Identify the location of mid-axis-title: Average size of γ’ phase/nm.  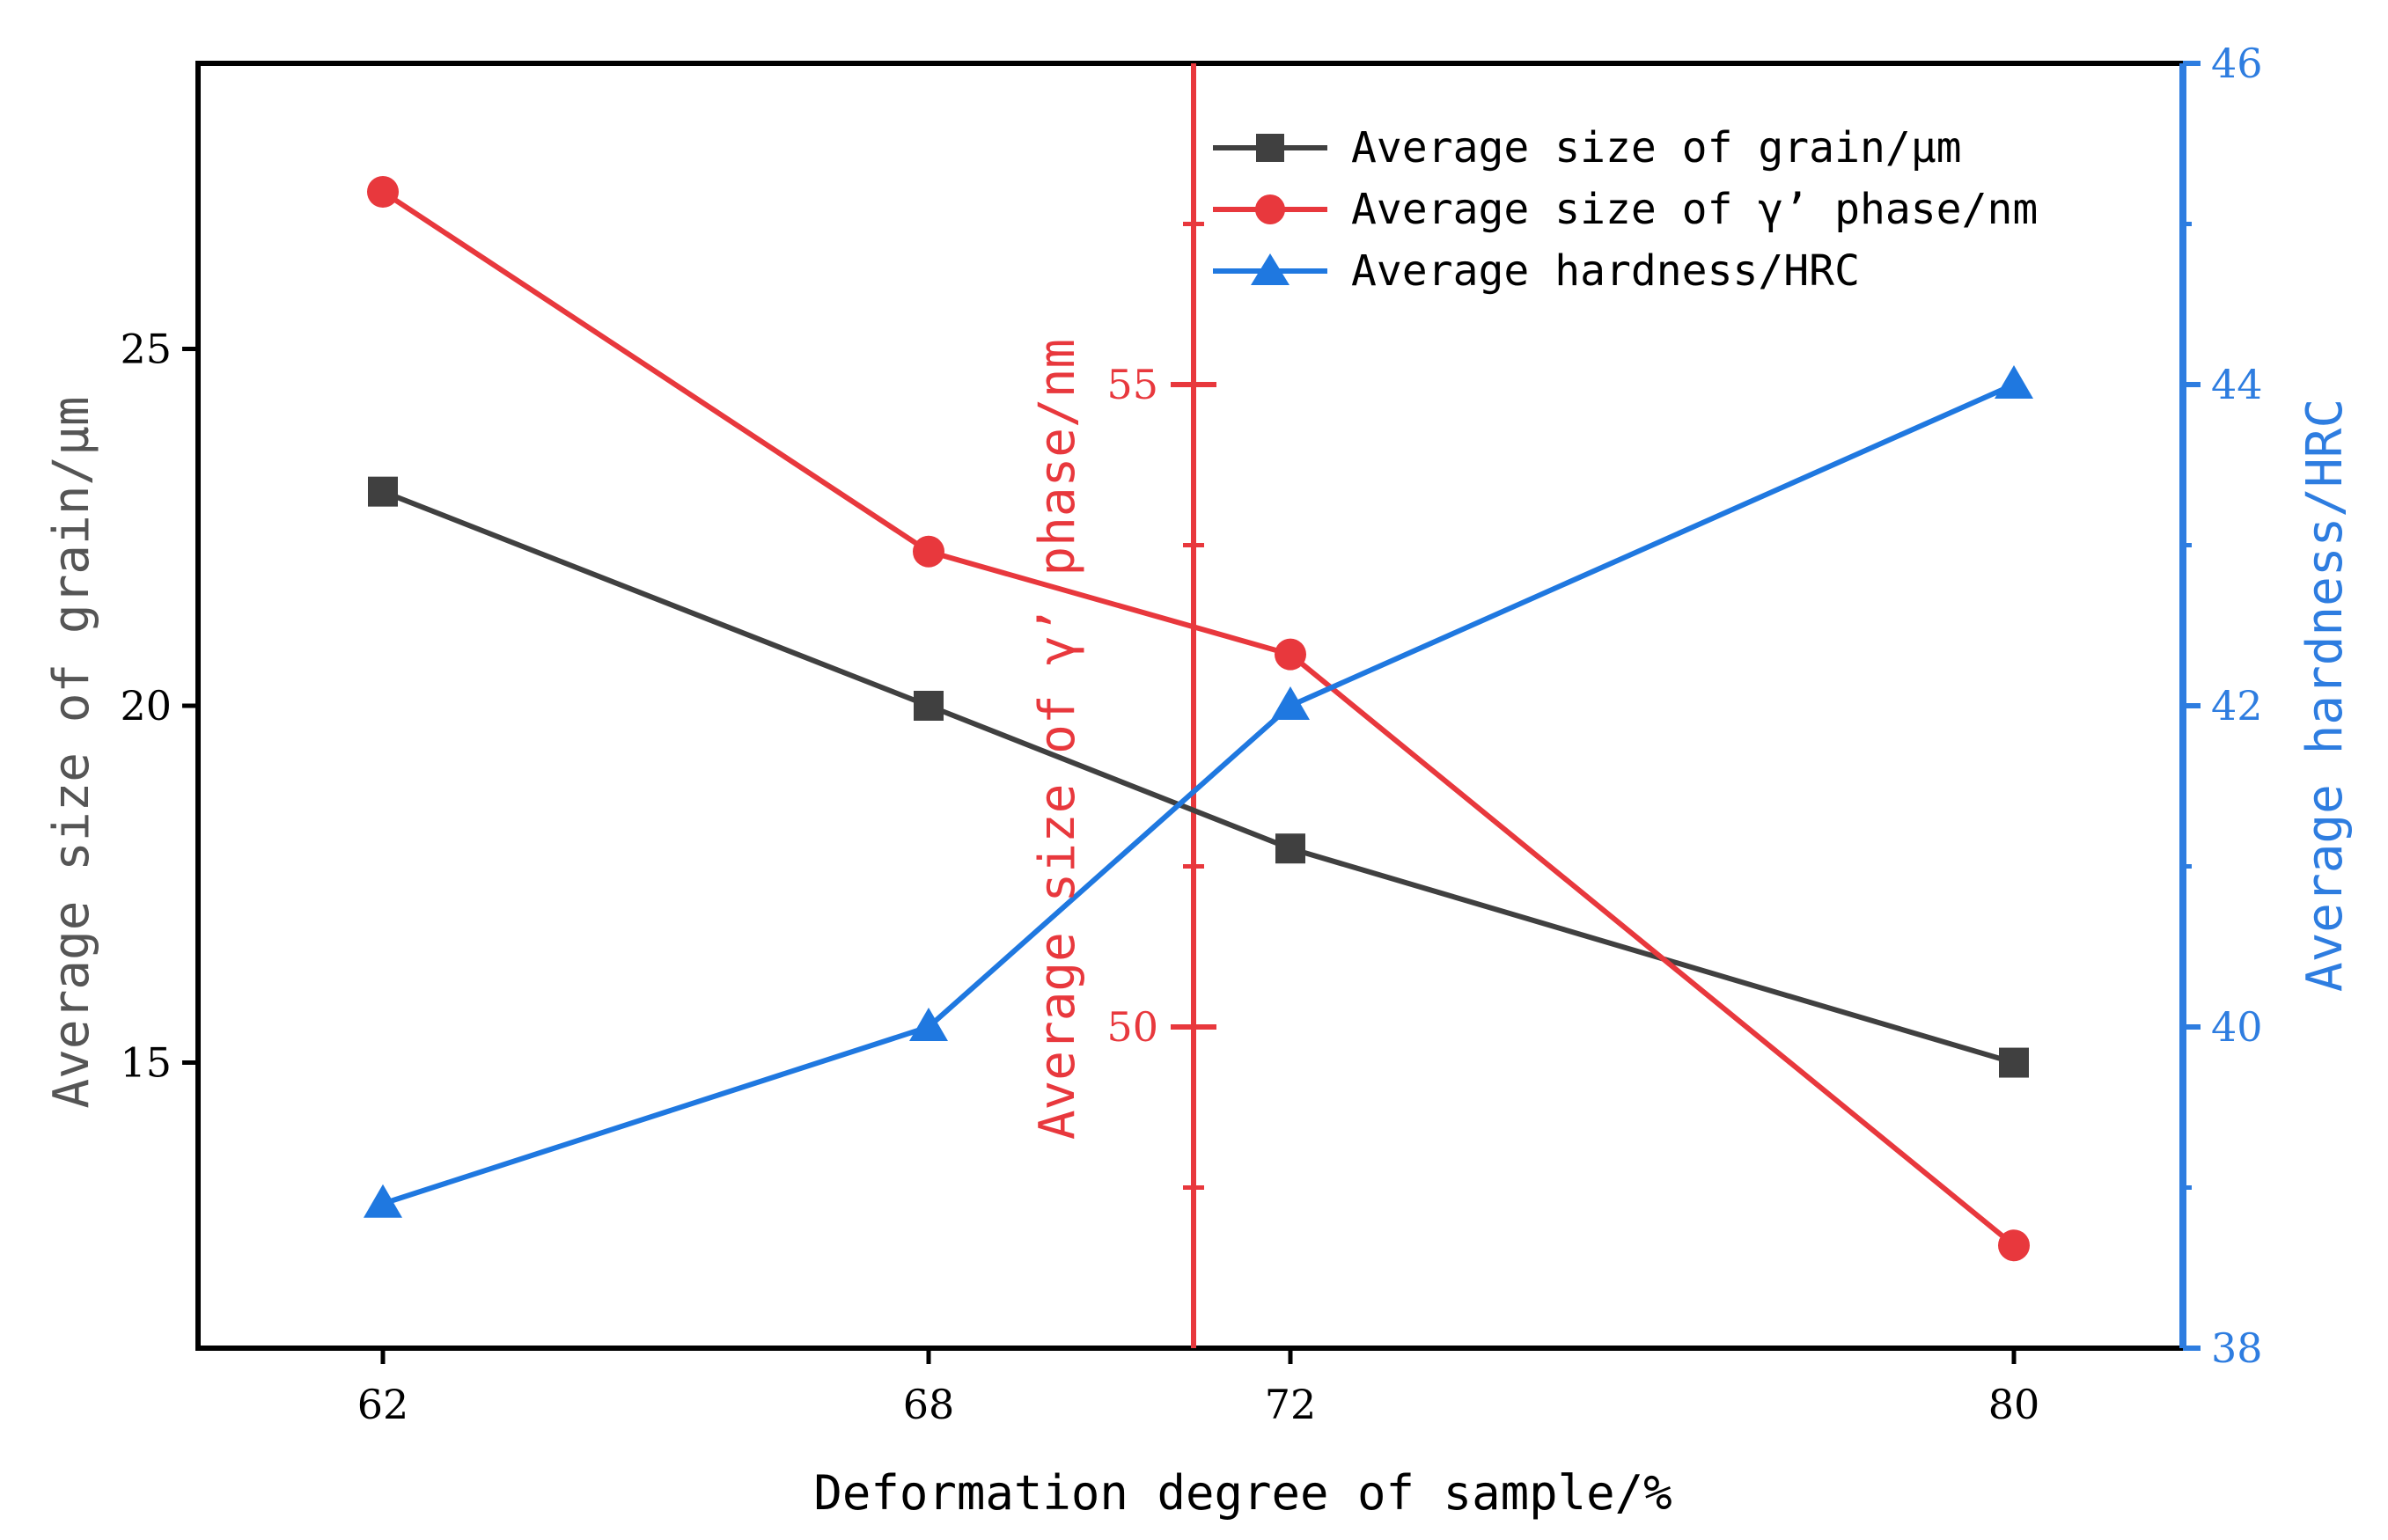
(1057, 739).